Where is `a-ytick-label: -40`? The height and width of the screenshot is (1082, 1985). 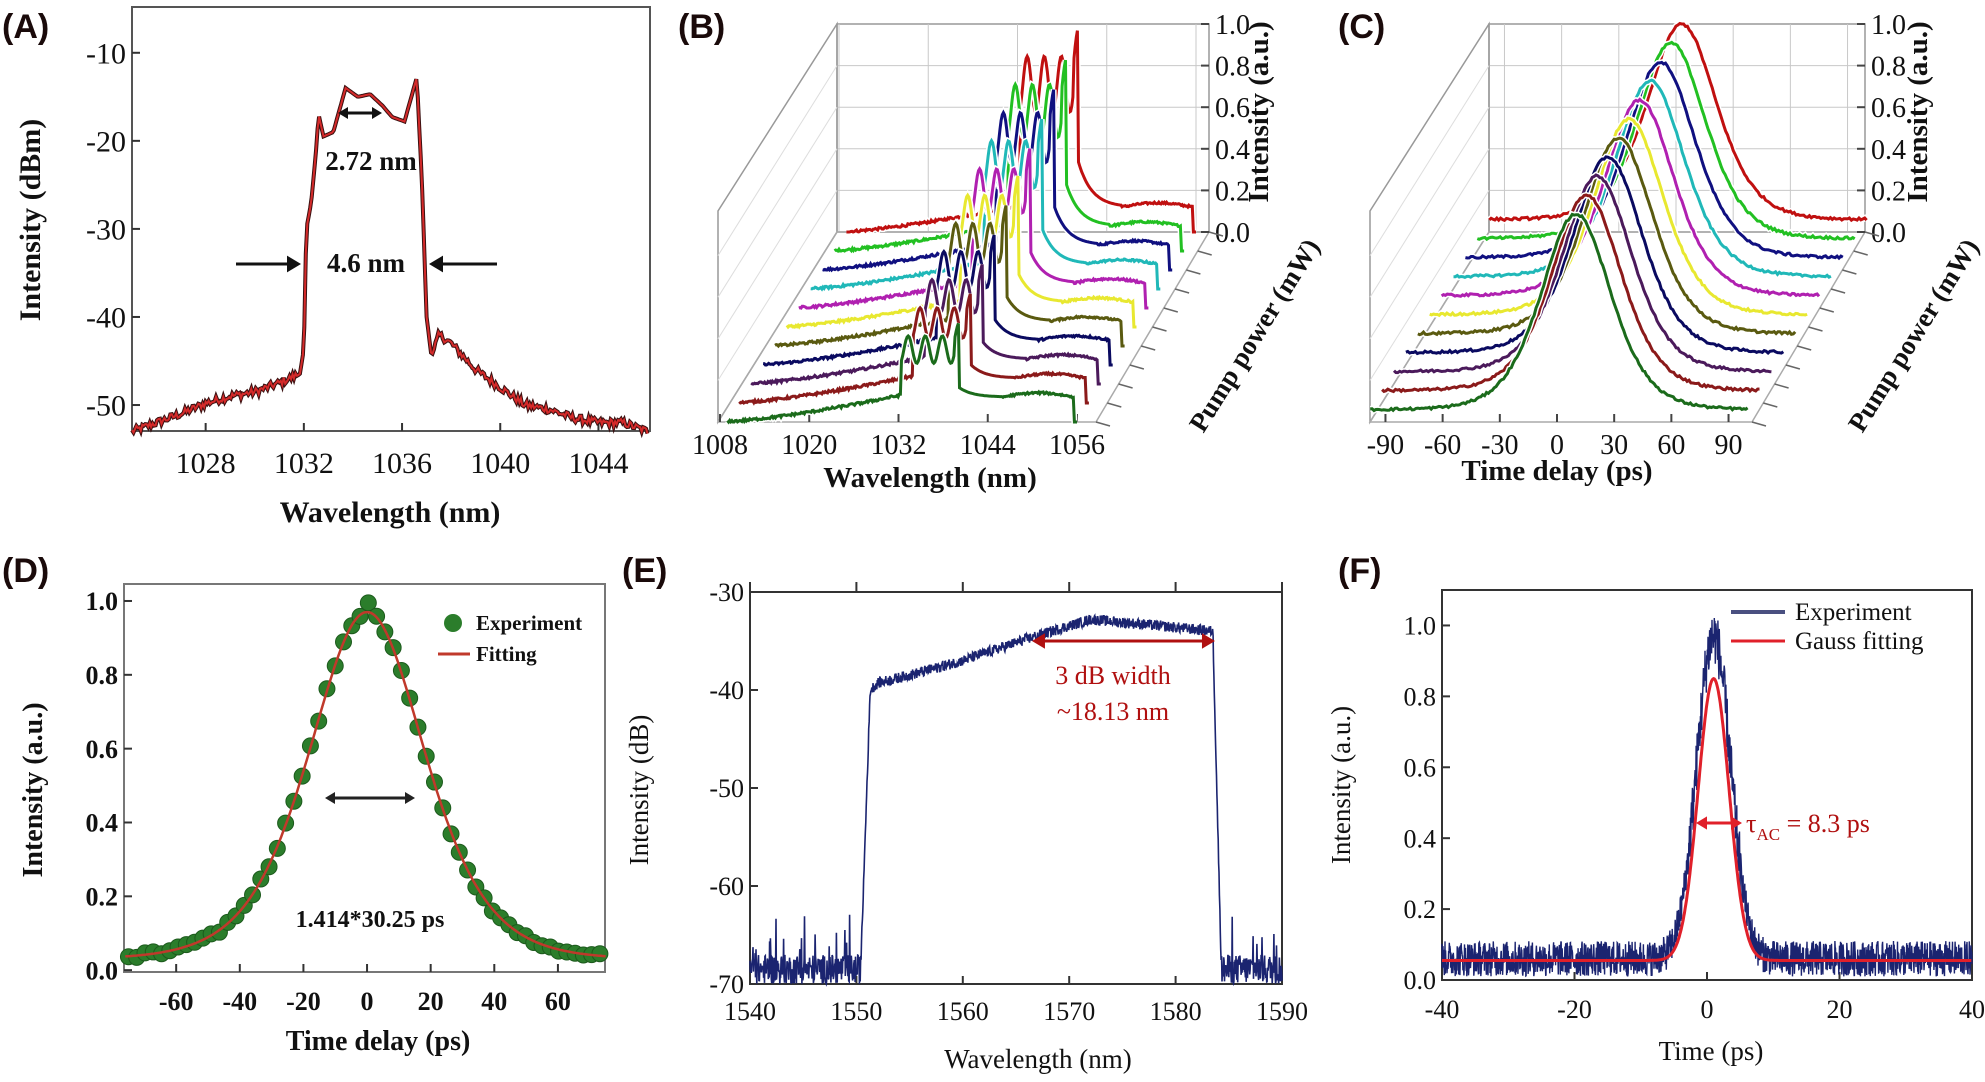
a-ytick-label: -40 is located at coordinates (106, 317).